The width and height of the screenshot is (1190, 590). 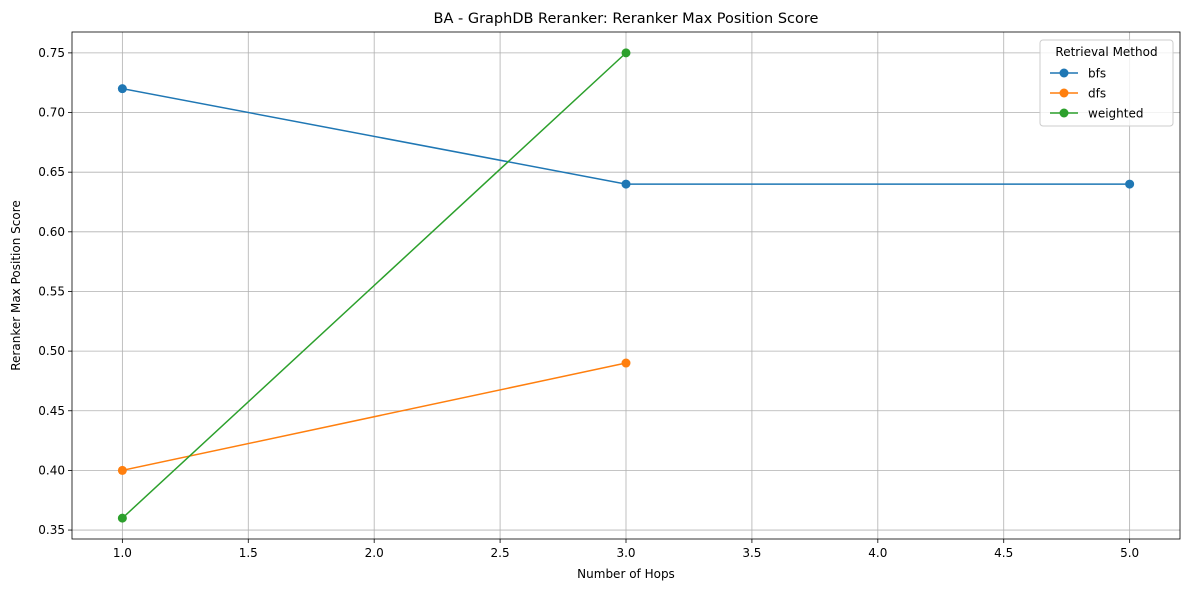 I want to click on x-tick-label: 2.5, so click(x=500, y=553).